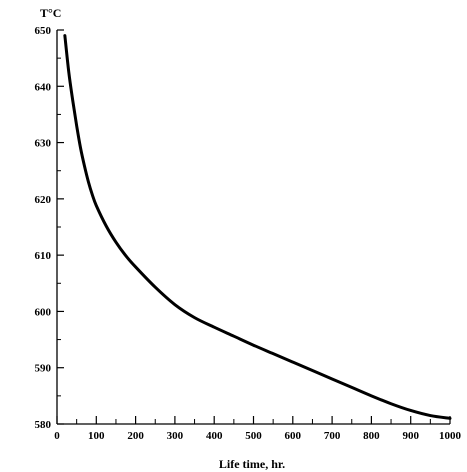 This screenshot has width=467, height=472. What do you see at coordinates (43, 200) in the screenshot?
I see `y-tick-label: 620` at bounding box center [43, 200].